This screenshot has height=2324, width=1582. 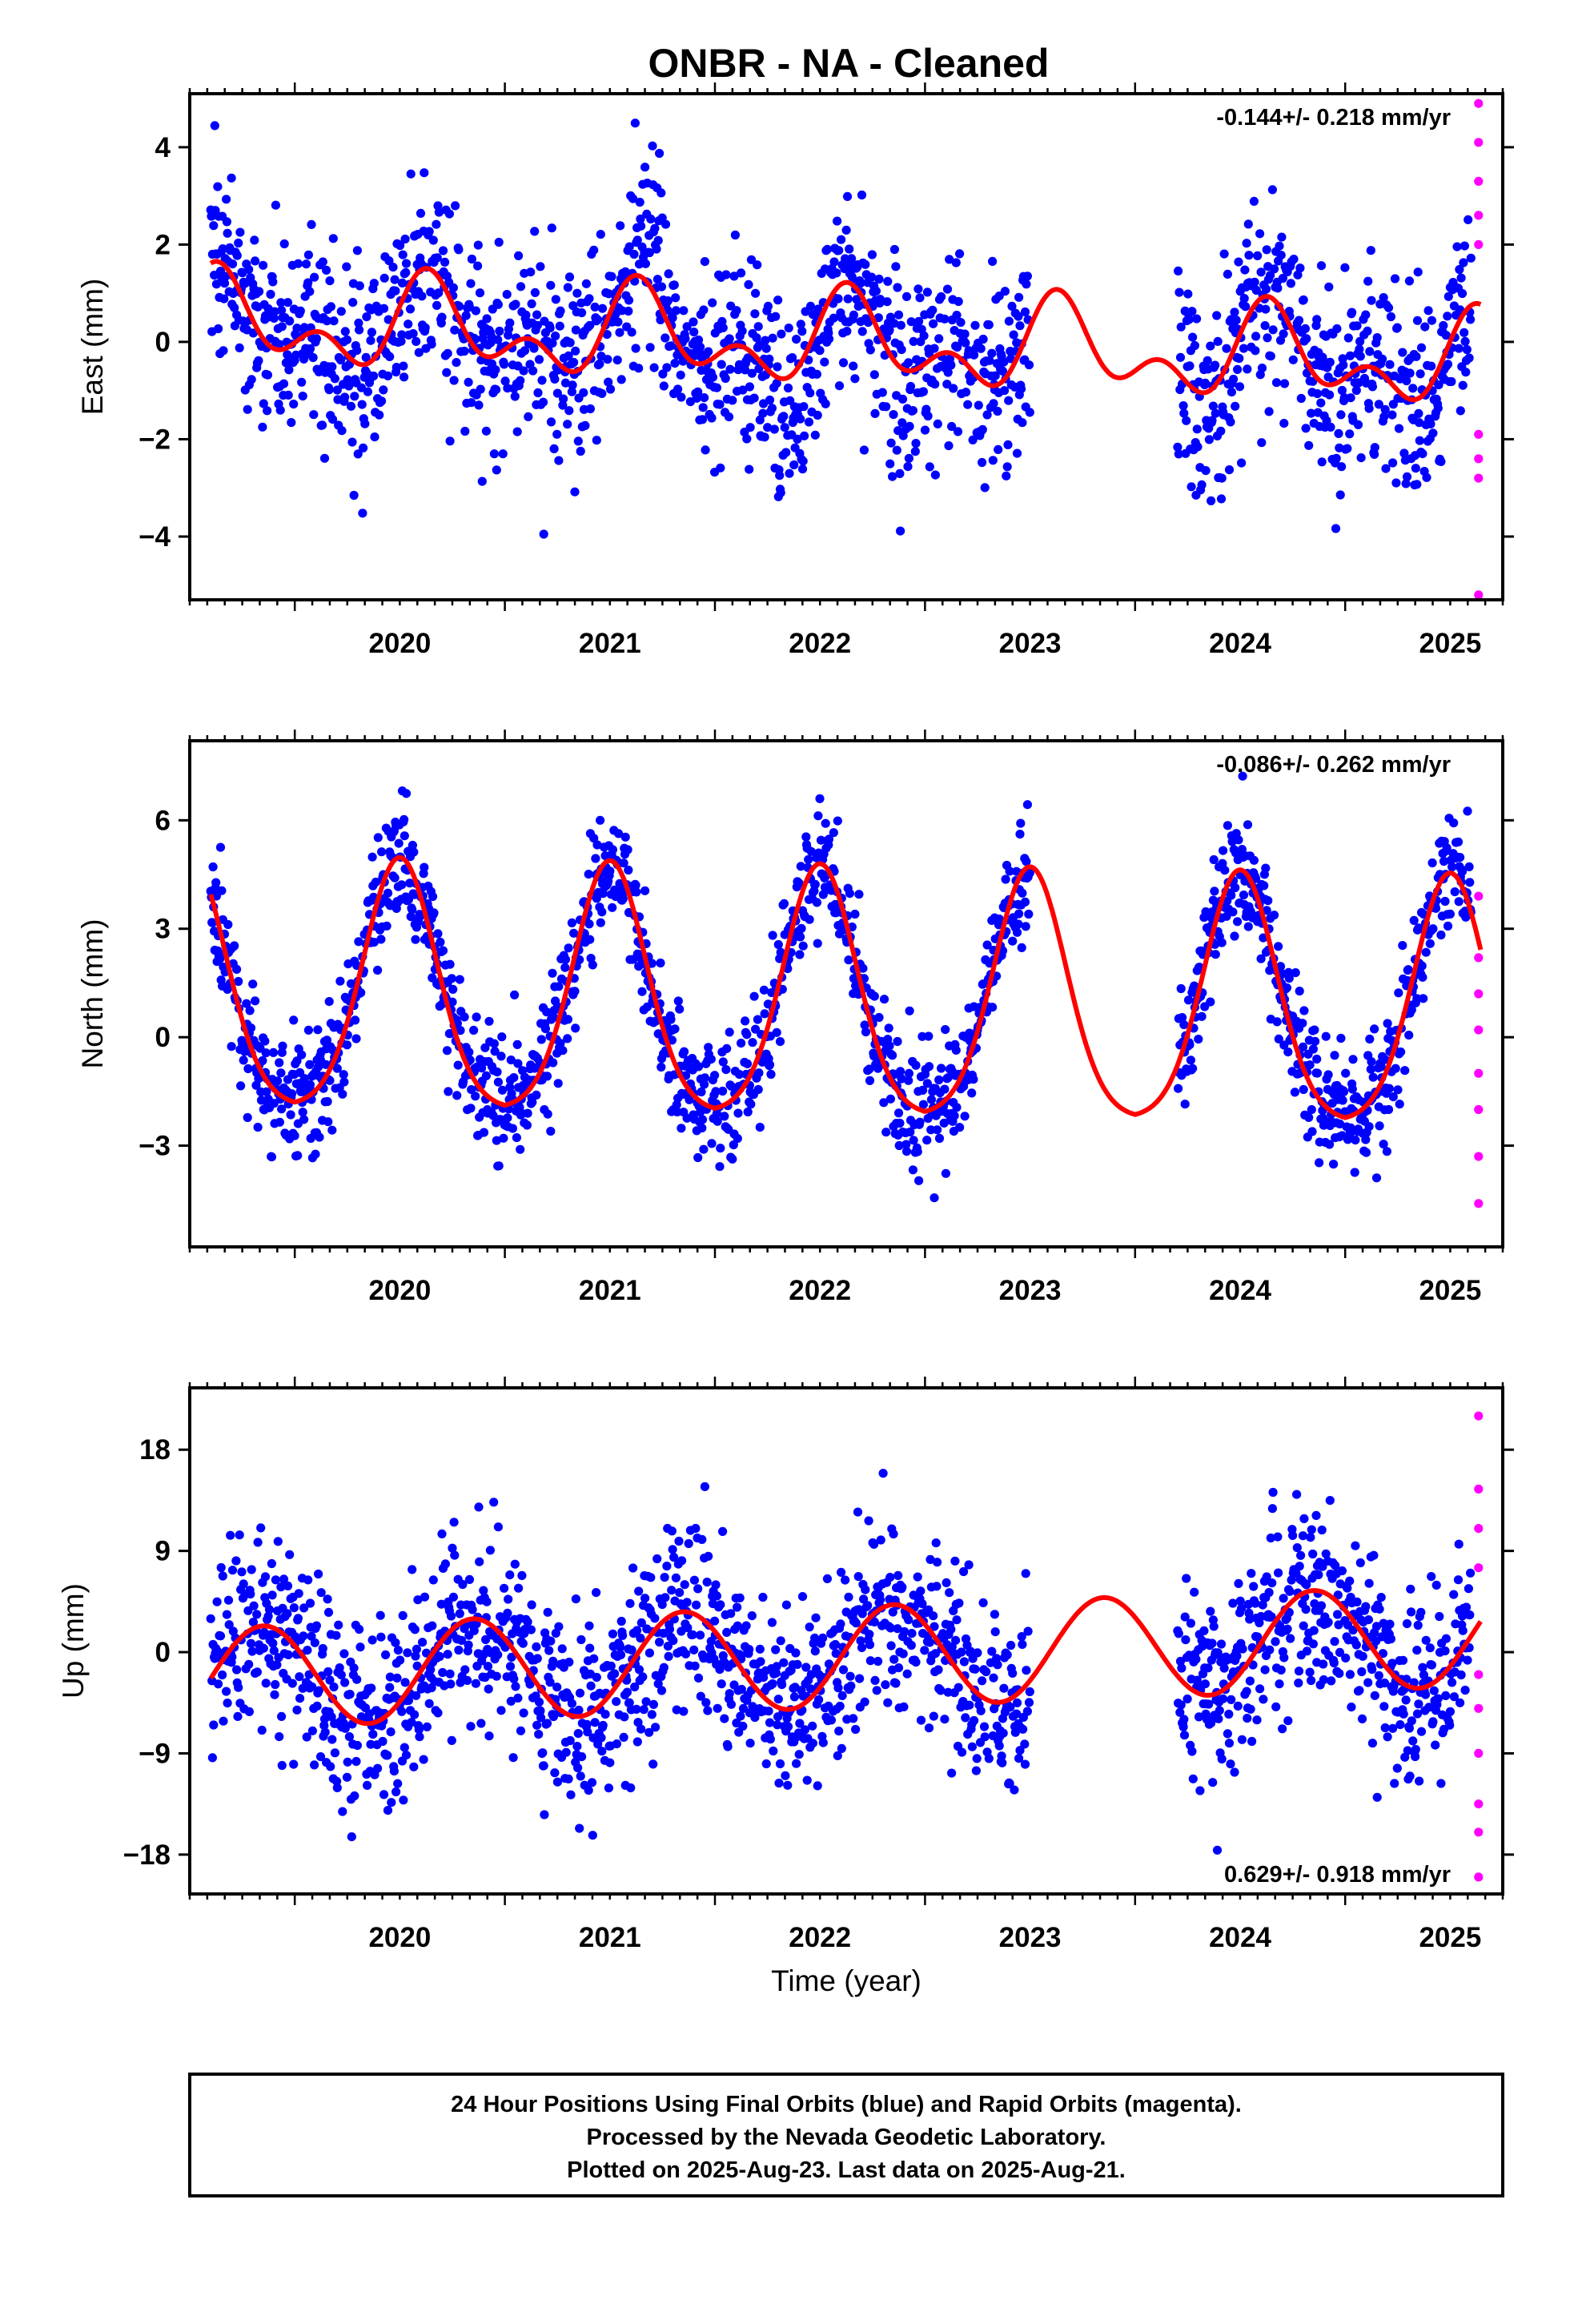 What do you see at coordinates (1450, 644) in the screenshot?
I see `x-tick-label: 2025` at bounding box center [1450, 644].